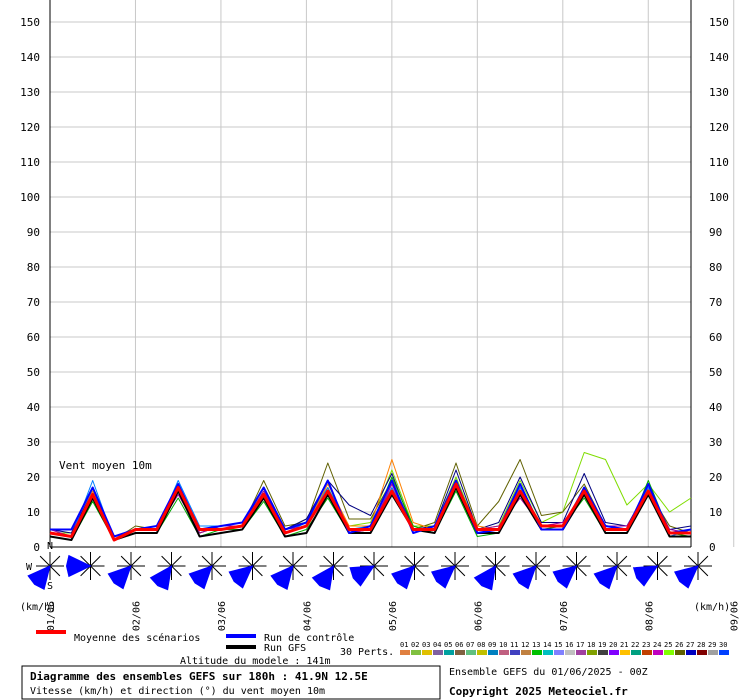 This screenshot has height=700, width=740. What do you see at coordinates (309, 638) in the screenshot?
I see `legend-control-label: Run de contrôle` at bounding box center [309, 638].